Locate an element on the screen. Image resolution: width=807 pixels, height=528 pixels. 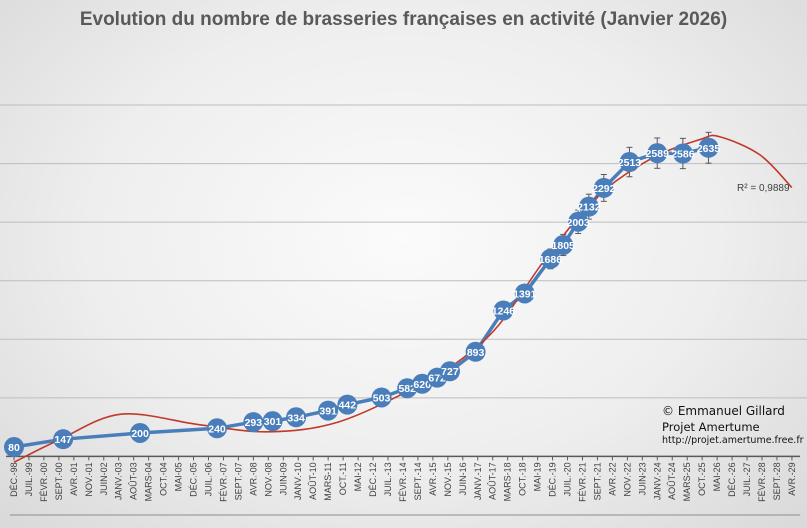
data-label: 80 is located at coordinates (14, 448).